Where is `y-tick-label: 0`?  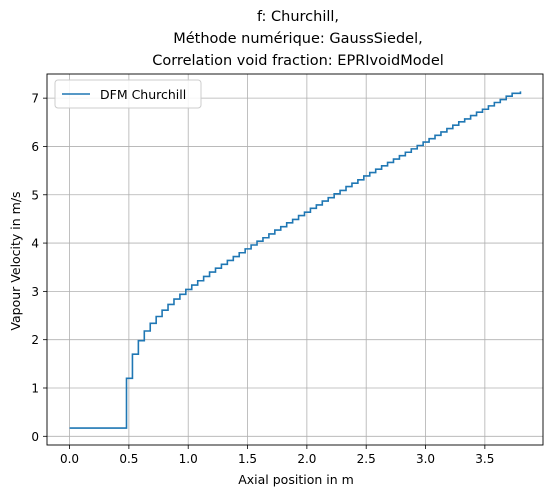 y-tick-label: 0 is located at coordinates (35, 437).